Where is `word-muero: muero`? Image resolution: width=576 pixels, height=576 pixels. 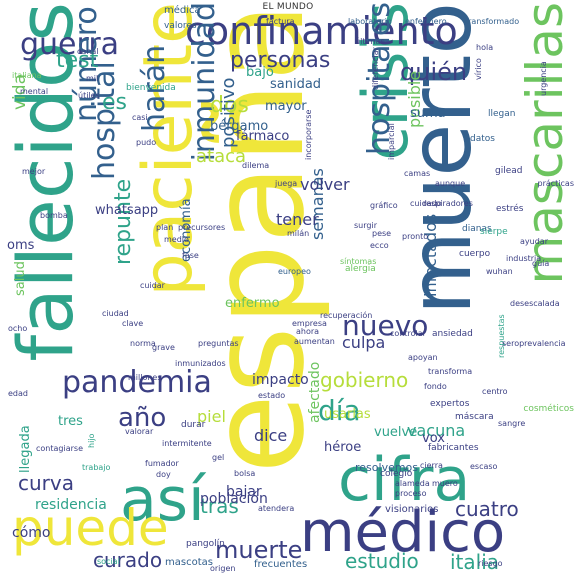
word-muero: muero is located at coordinates (445, 483).